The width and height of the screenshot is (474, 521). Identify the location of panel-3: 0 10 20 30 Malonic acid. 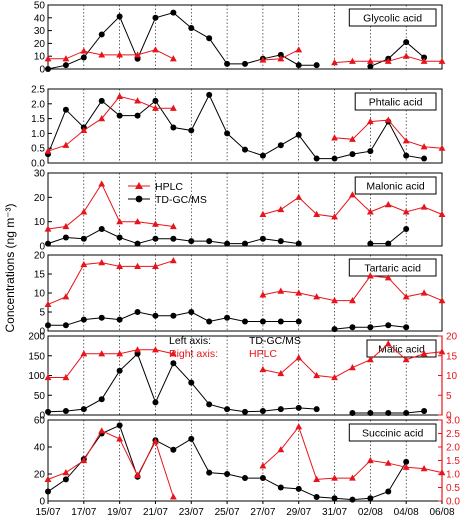
(240, 211).